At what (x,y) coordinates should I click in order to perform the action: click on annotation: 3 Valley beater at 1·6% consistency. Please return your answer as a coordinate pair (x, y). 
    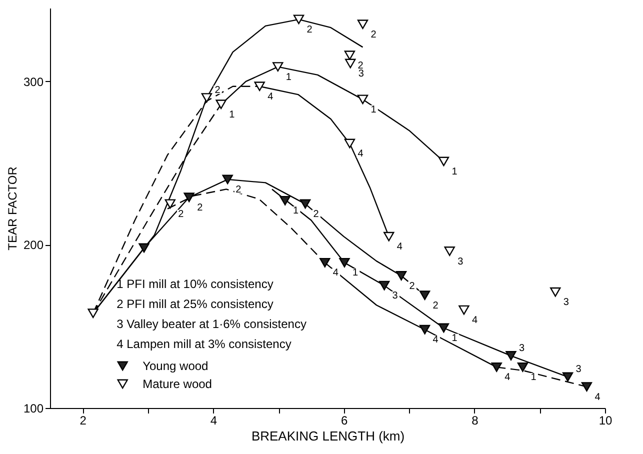
    Looking at the image, I should click on (211, 324).